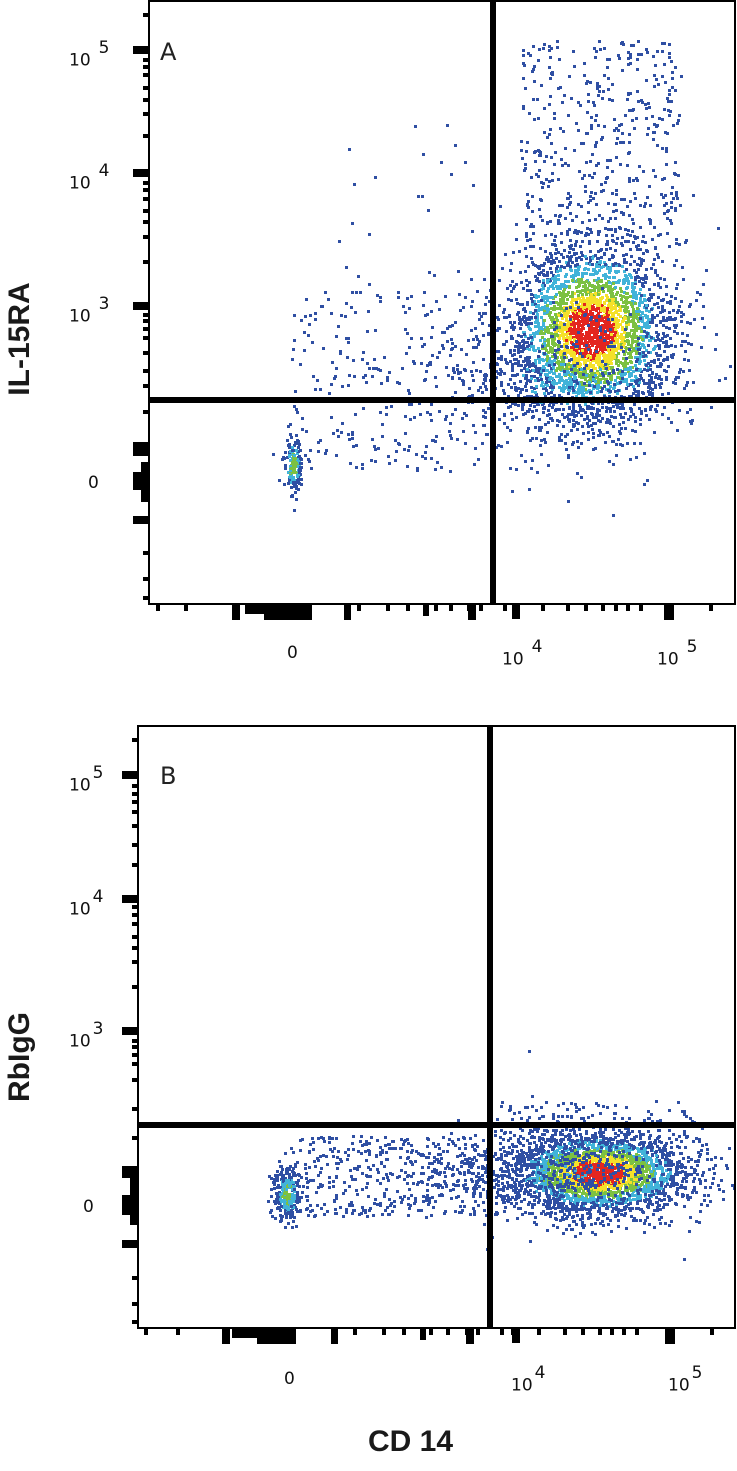  Describe the element at coordinates (522, 653) in the screenshot. I see `panel-a-x-tick-1e4: 10⁴` at that location.